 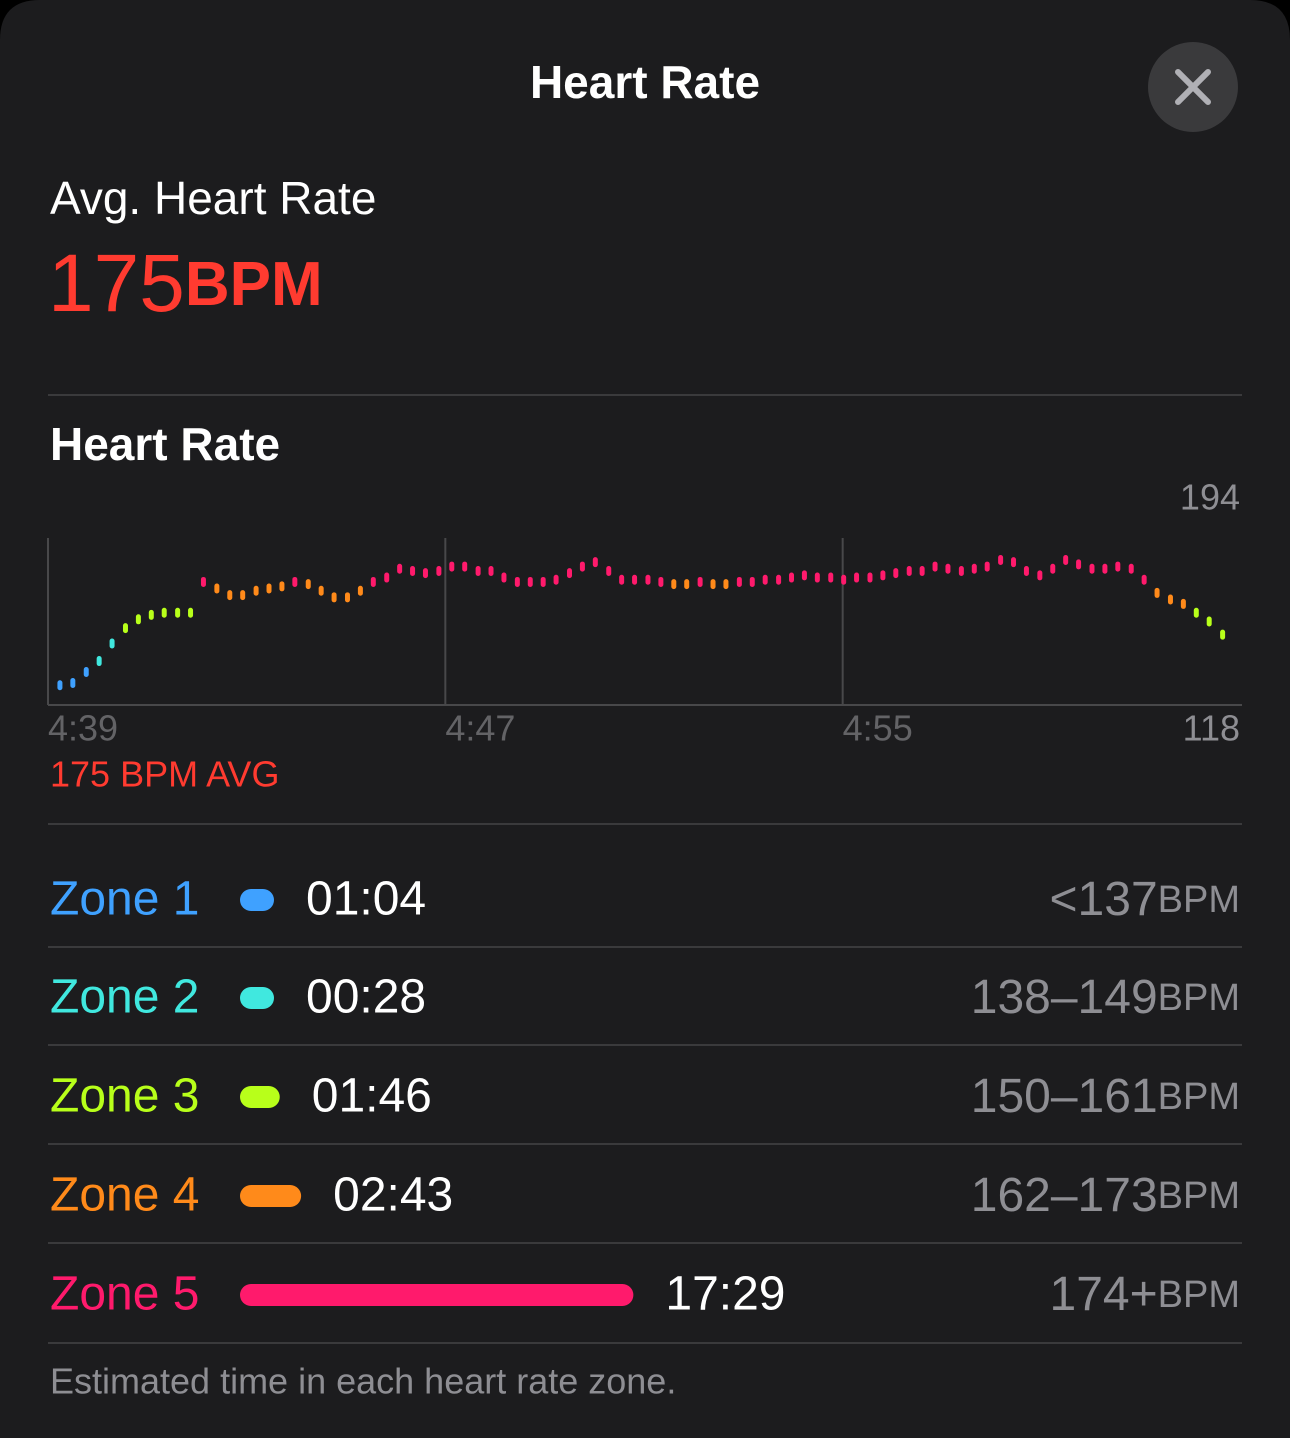 I want to click on zone-range-value: <137, so click(x=1104, y=899).